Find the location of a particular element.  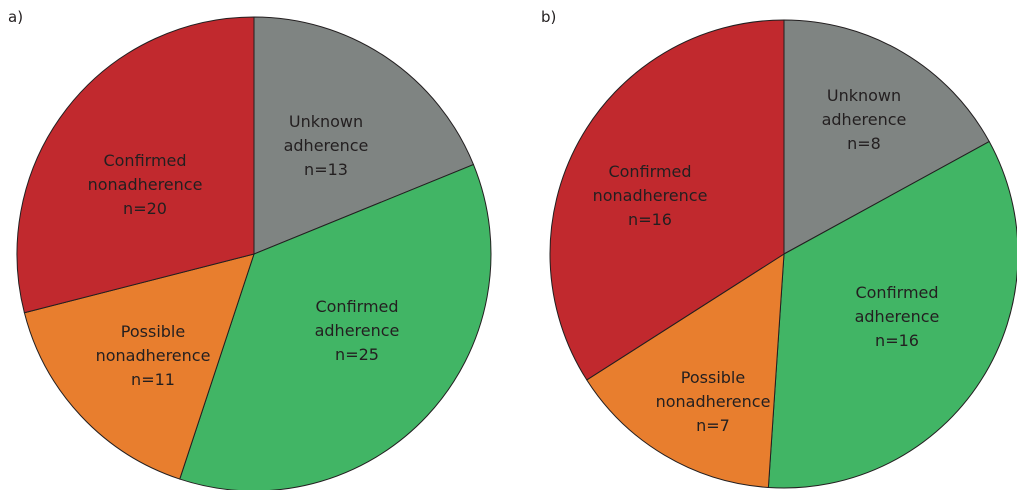

pie-b-label-possible-nonadherence: Possible nonadherence n=7 is located at coordinates (713, 401).